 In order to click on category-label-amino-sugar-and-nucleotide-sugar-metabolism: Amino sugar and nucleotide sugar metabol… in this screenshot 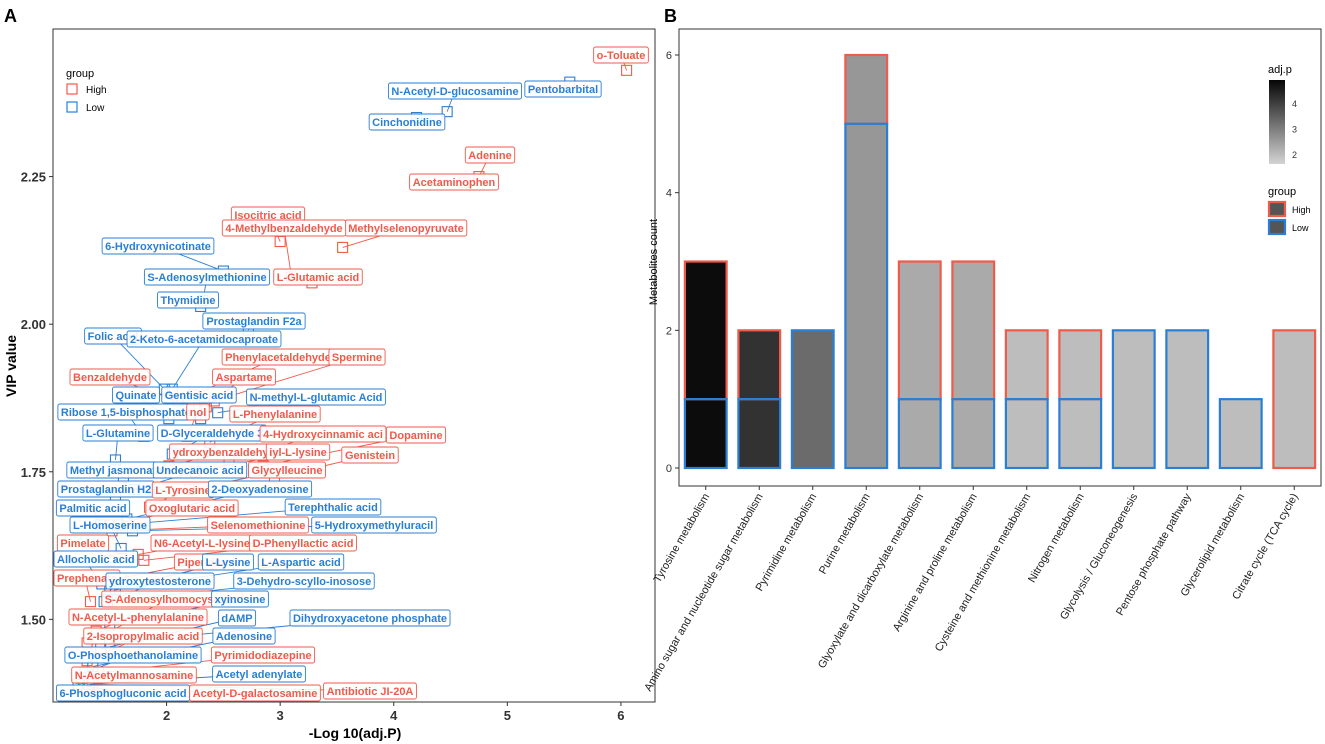, I will do `click(704, 593)`.